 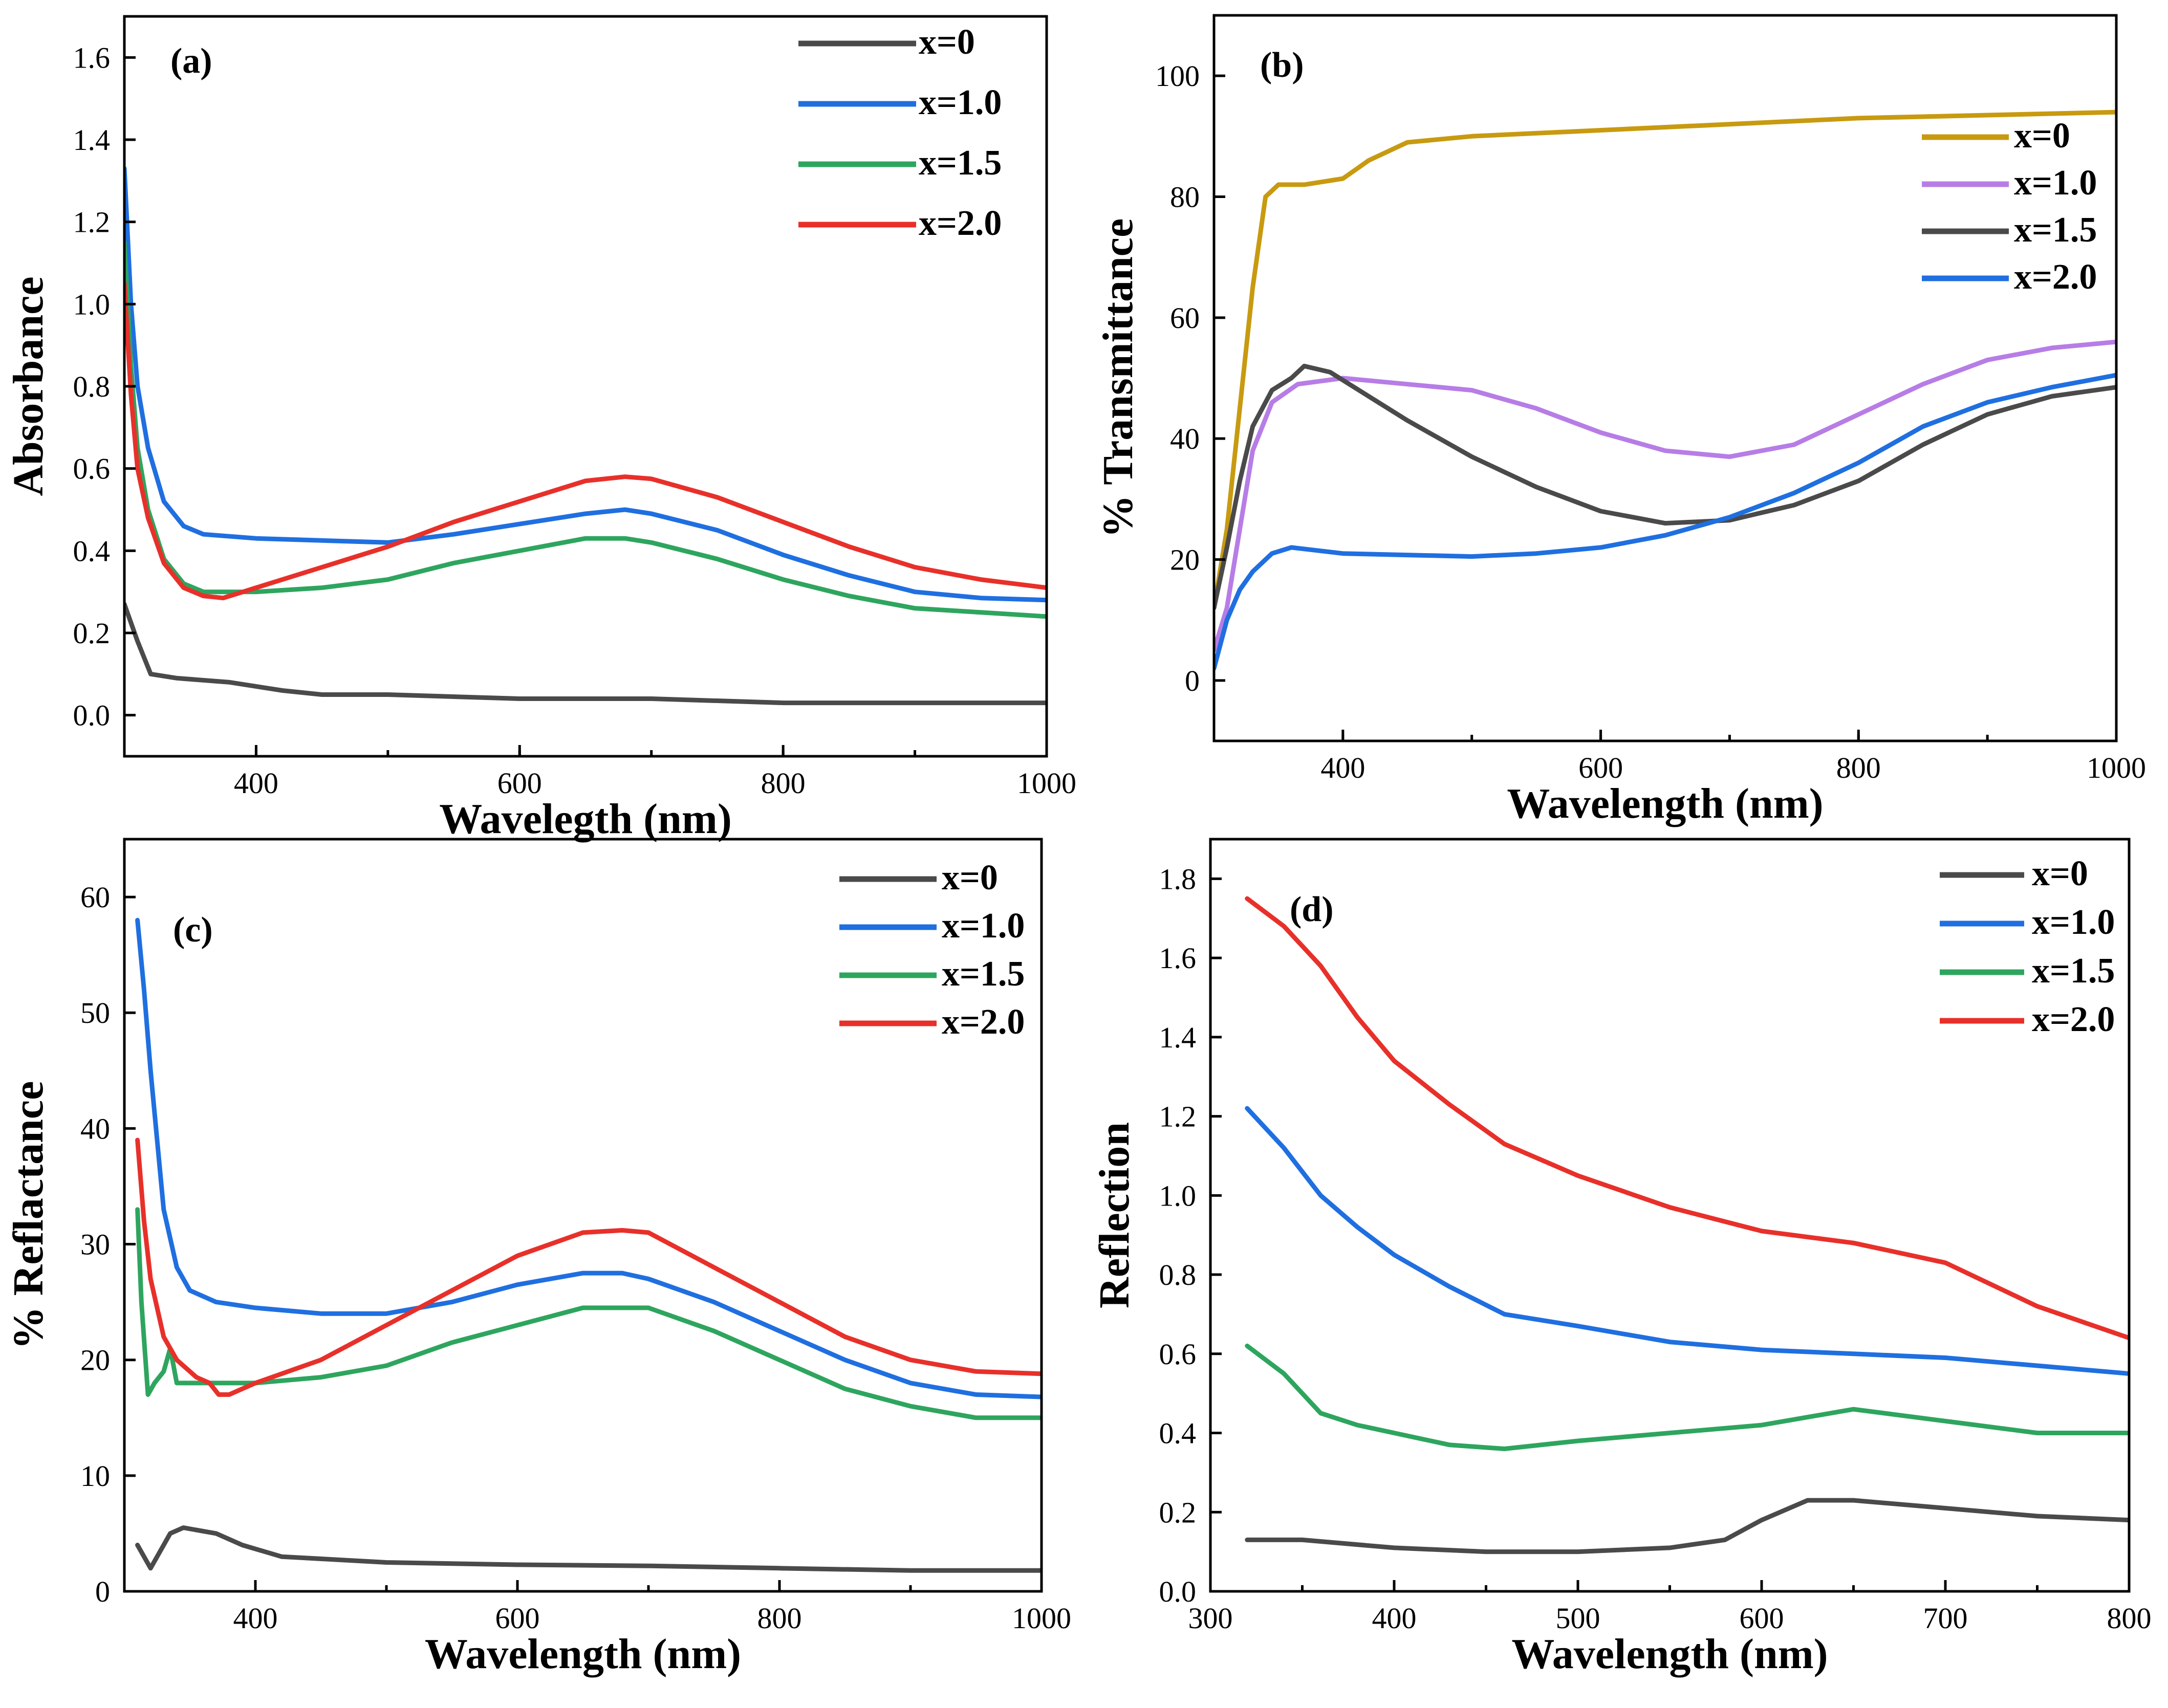 What do you see at coordinates (1210, 1618) in the screenshot?
I see `x-tick-label: 300` at bounding box center [1210, 1618].